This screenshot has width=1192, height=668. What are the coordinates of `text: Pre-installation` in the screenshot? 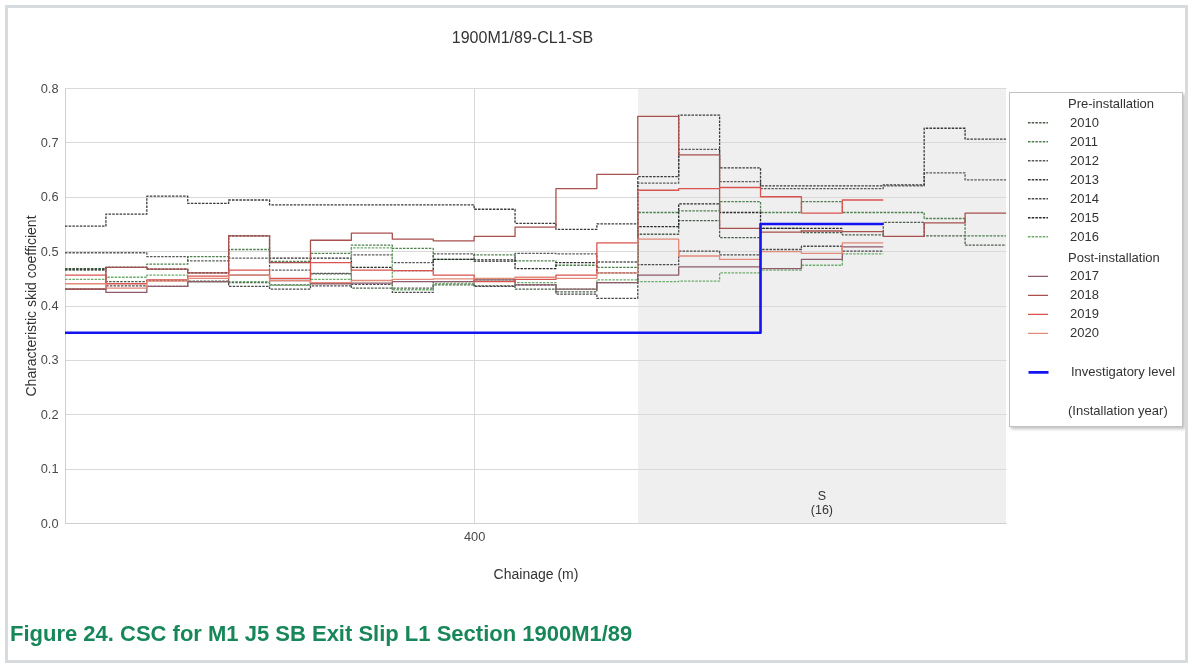 It's located at (1111, 103).